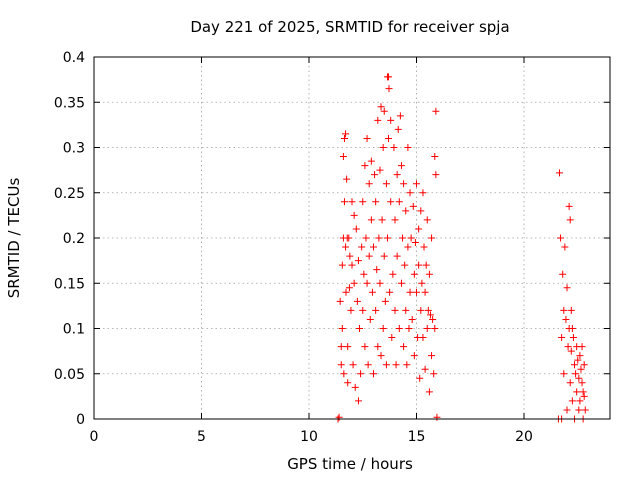 This screenshot has width=640, height=480. I want to click on y-tick-label: 0.2, so click(74, 239).